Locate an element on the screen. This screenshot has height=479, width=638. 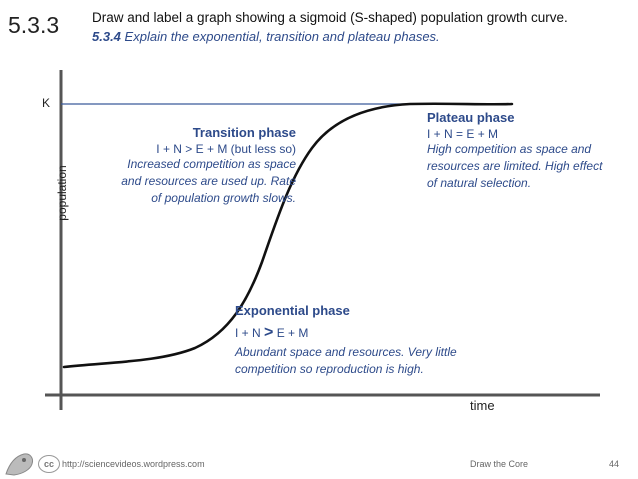
transition-line: of population growth slows. is located at coordinates (223, 198).